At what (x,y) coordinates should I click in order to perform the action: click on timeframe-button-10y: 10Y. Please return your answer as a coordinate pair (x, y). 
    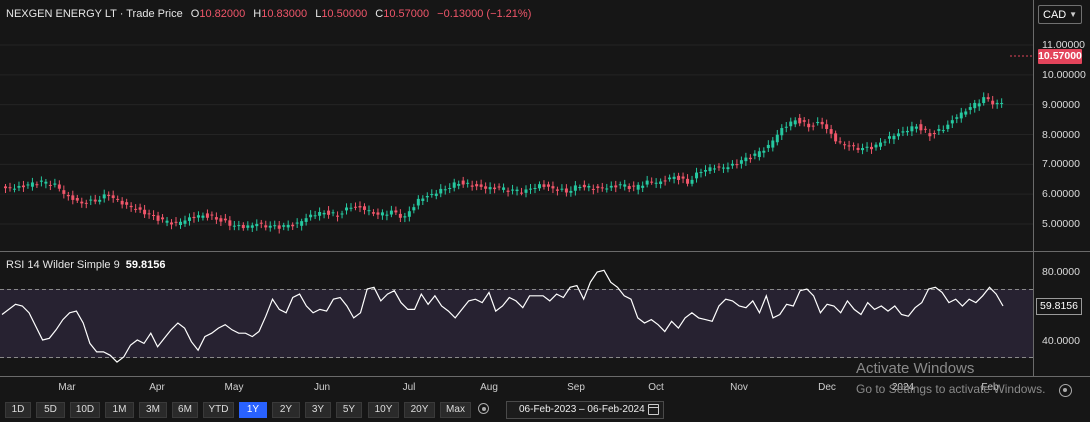
    Looking at the image, I should click on (383, 410).